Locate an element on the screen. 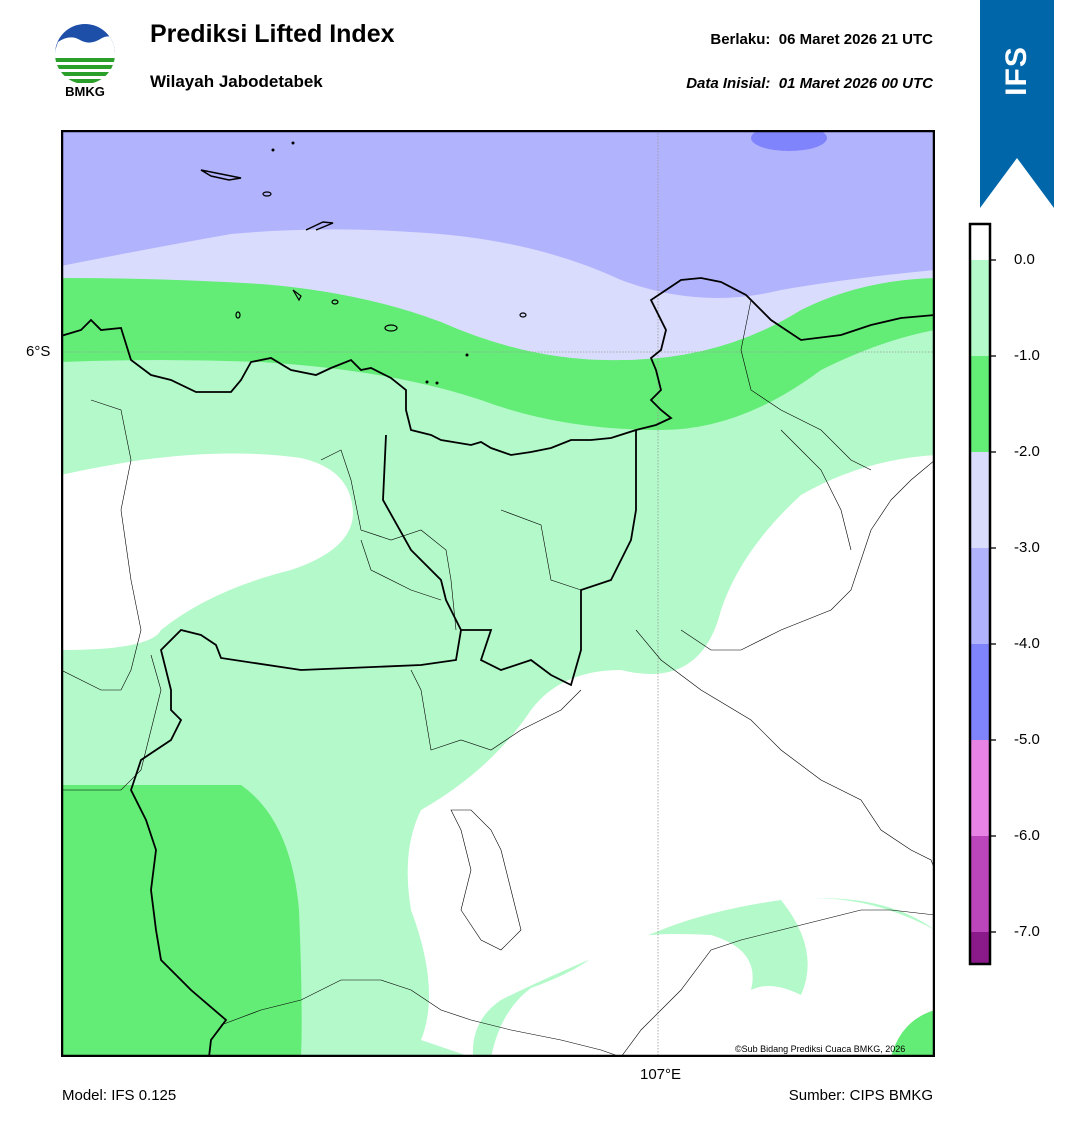 The width and height of the screenshot is (1068, 1128). valid-time: Berlaku: 06 Maret 2026 21 UTC is located at coordinates (821, 39).